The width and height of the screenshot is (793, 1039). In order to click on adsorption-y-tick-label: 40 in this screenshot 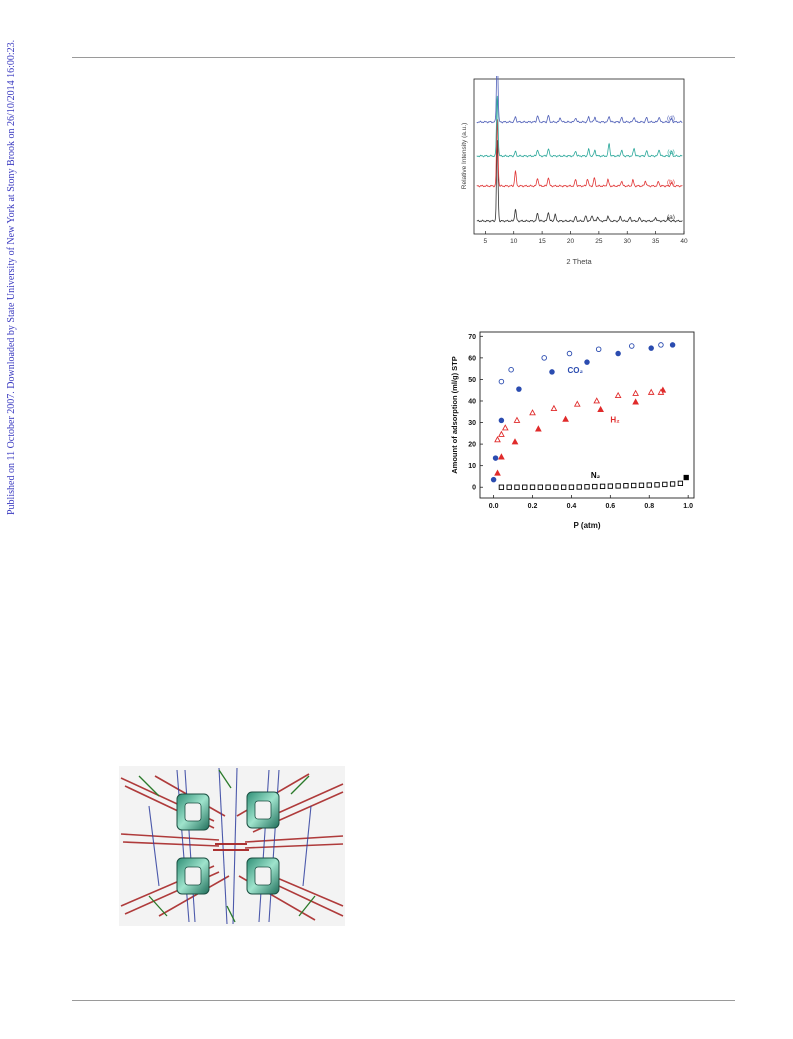, I will do `click(472, 401)`.